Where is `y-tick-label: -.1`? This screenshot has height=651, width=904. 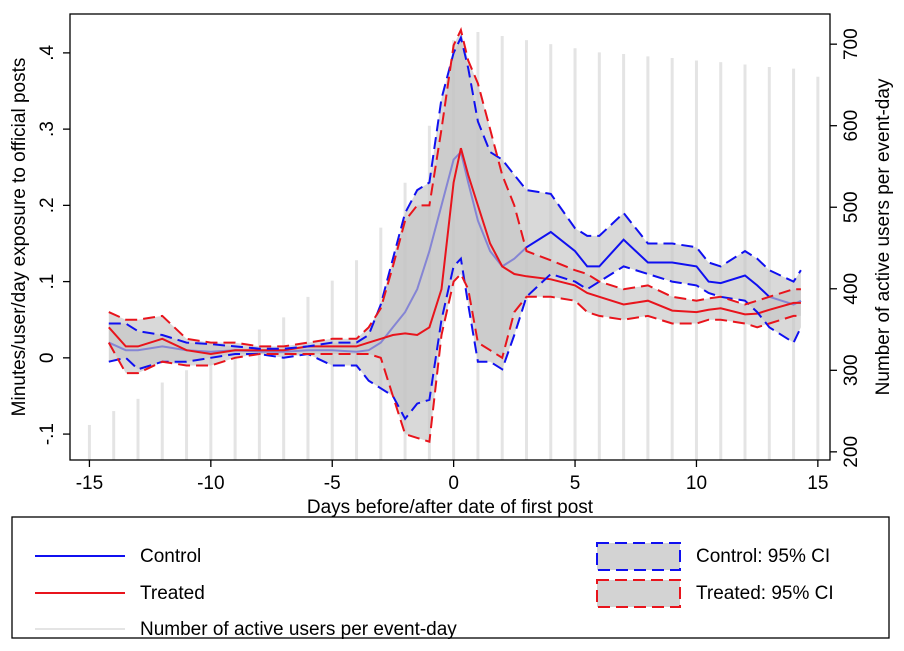 y-tick-label: -.1 is located at coordinates (47, 434).